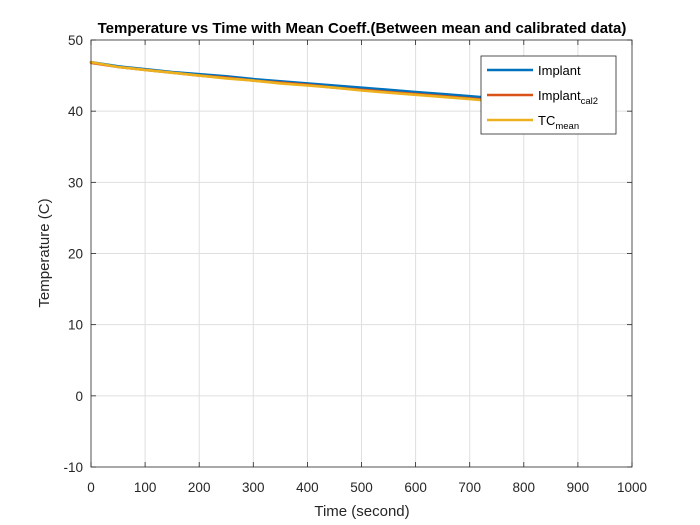 The image size is (700, 525). Describe the element at coordinates (307, 487) in the screenshot. I see `x-tick-label: 400` at that location.